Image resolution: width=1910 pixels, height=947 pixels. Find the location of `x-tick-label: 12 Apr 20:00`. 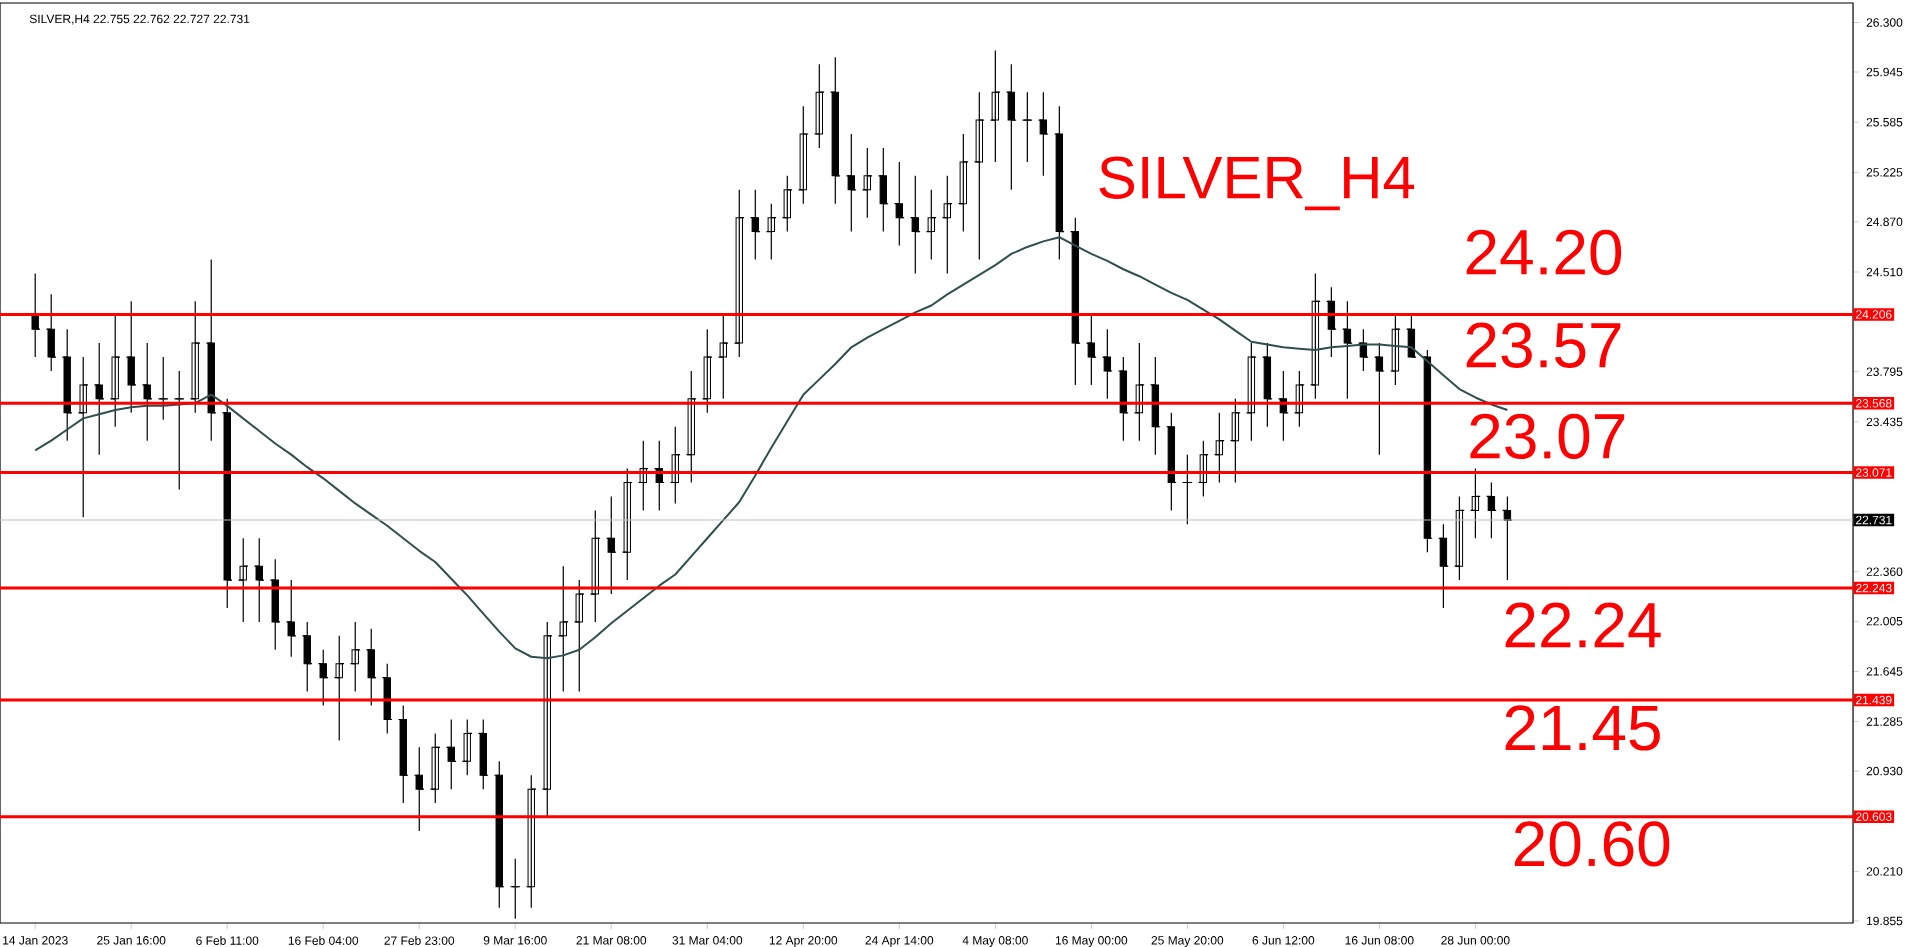

x-tick-label: 12 Apr 20:00 is located at coordinates (803, 941).